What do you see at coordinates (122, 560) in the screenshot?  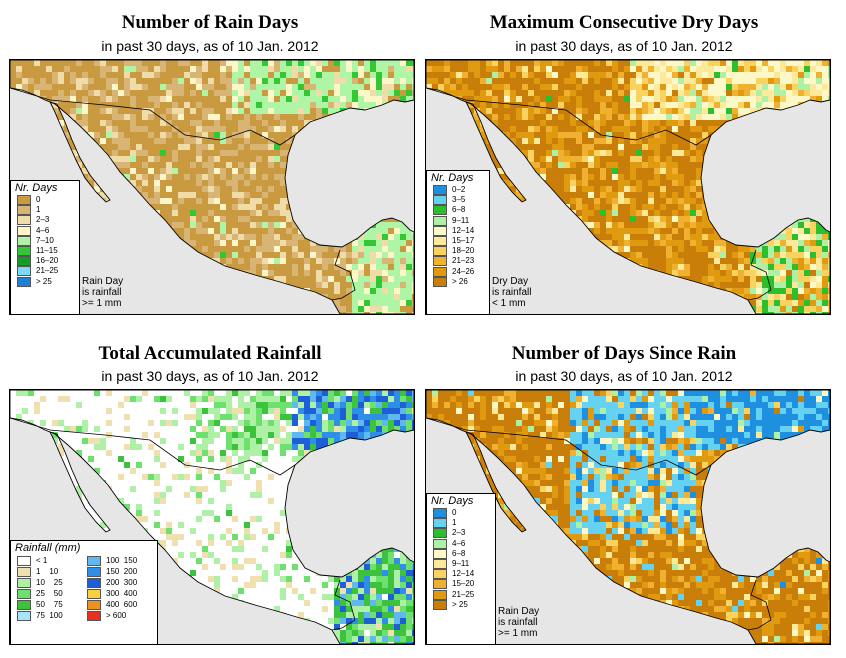 I see `legend-label: 100 150` at bounding box center [122, 560].